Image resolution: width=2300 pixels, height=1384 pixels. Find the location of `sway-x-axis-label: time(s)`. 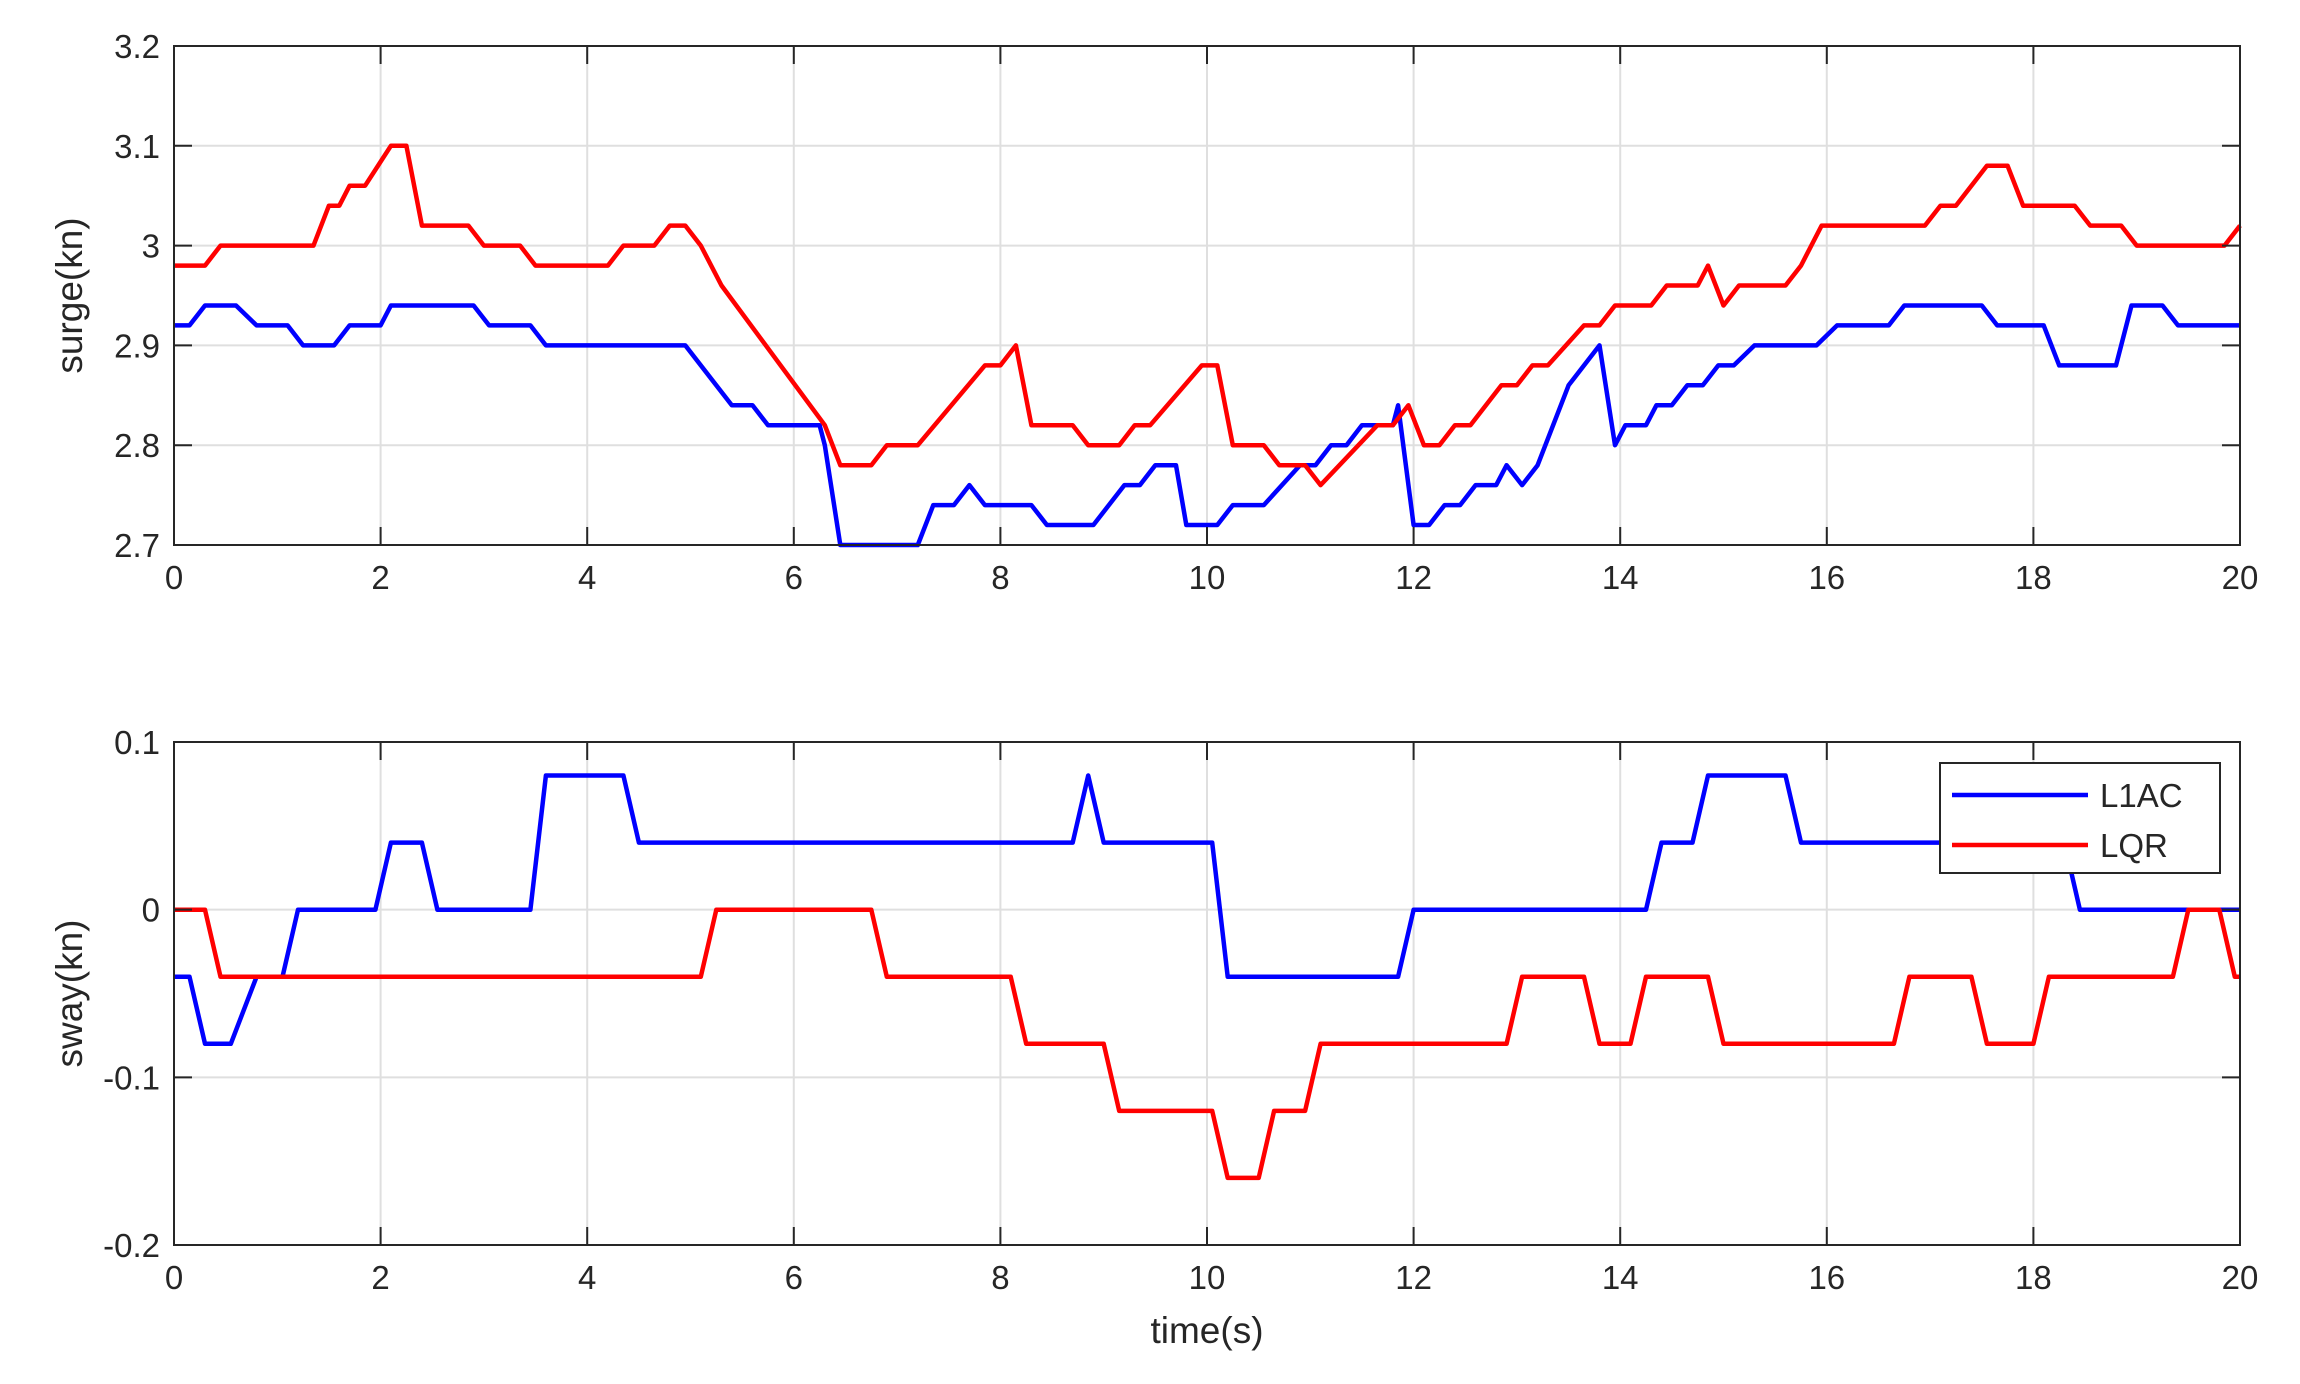

sway-x-axis-label: time(s) is located at coordinates (1206, 1330).